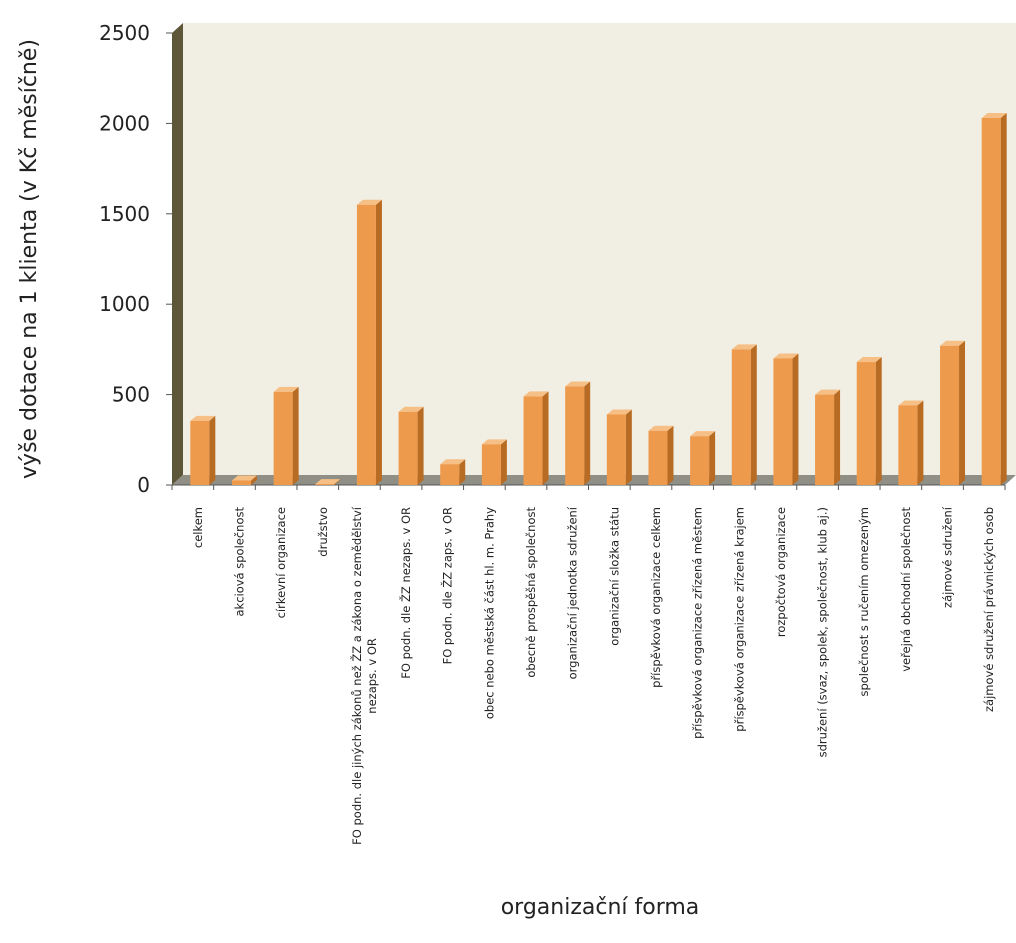 The width and height of the screenshot is (1016, 943). I want to click on y-tick-label: 2500, so click(124, 33).